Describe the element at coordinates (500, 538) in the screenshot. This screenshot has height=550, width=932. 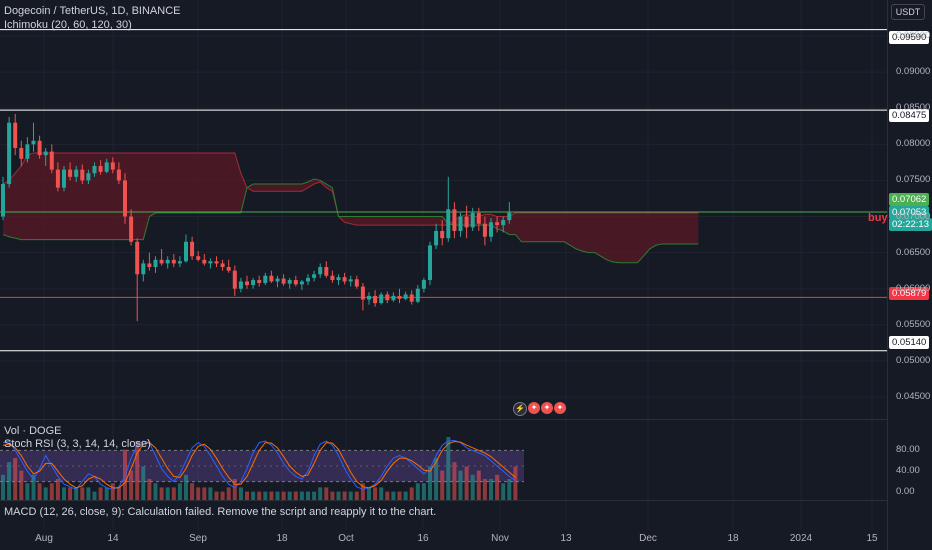
I see `time-axis-tick: Nov` at that location.